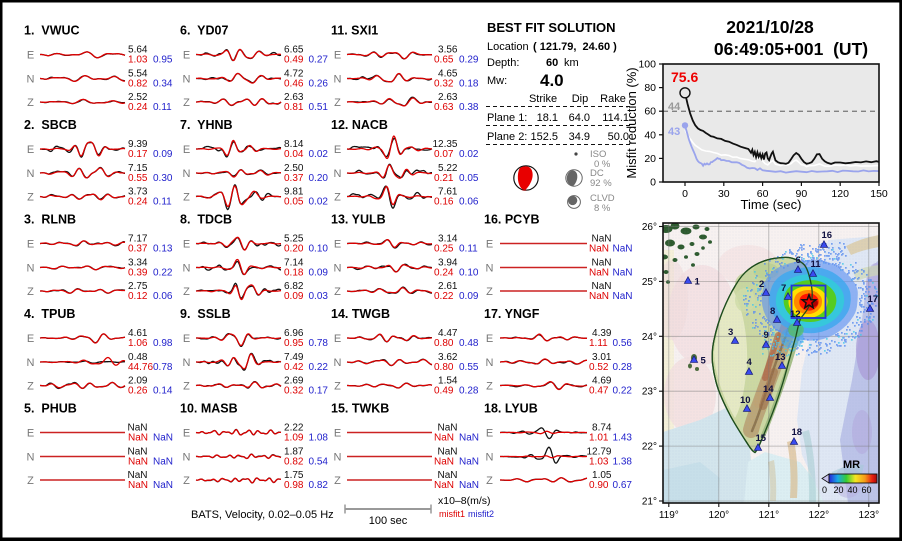 This screenshot has width=902, height=541. What do you see at coordinates (766, 335) in the screenshot?
I see `svg-text: 9` at bounding box center [766, 335].